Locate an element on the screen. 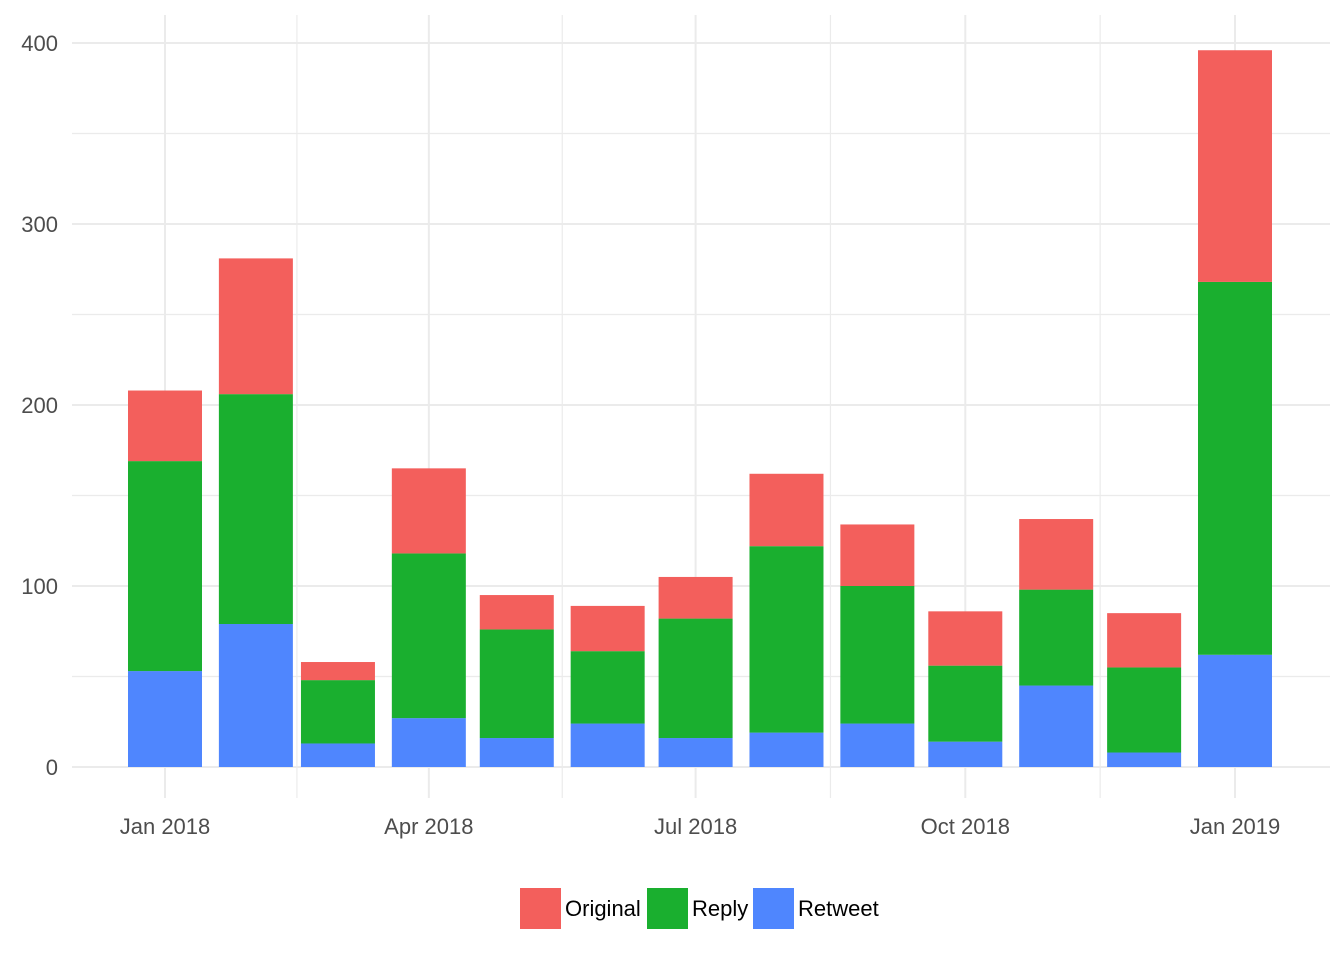 This screenshot has height=960, width=1344. y-tick-label: 300 is located at coordinates (39, 224).